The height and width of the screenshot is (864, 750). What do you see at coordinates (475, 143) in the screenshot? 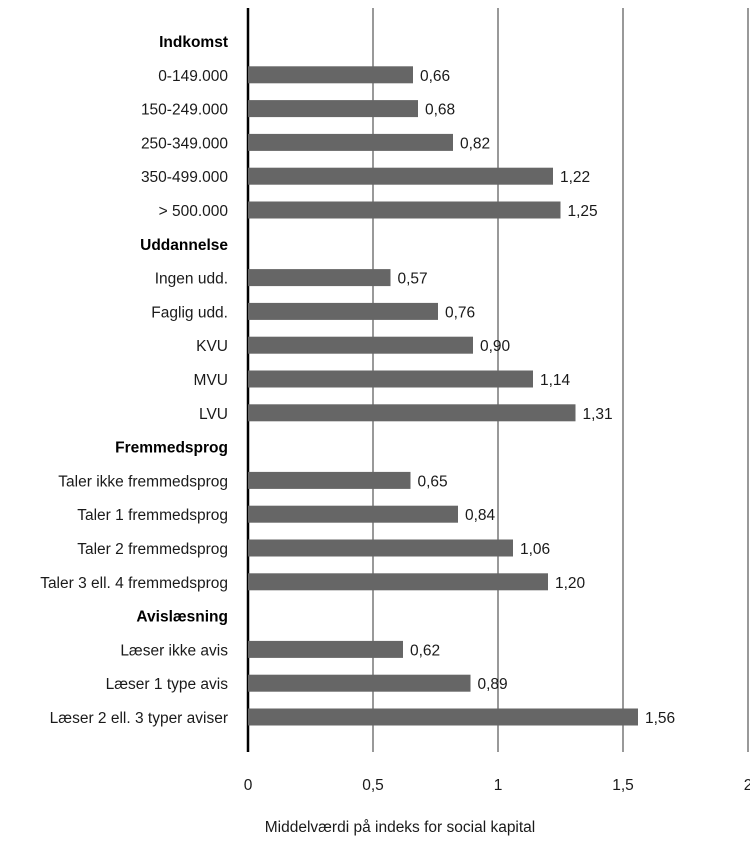
I see `data-label: 0,82` at bounding box center [475, 143].